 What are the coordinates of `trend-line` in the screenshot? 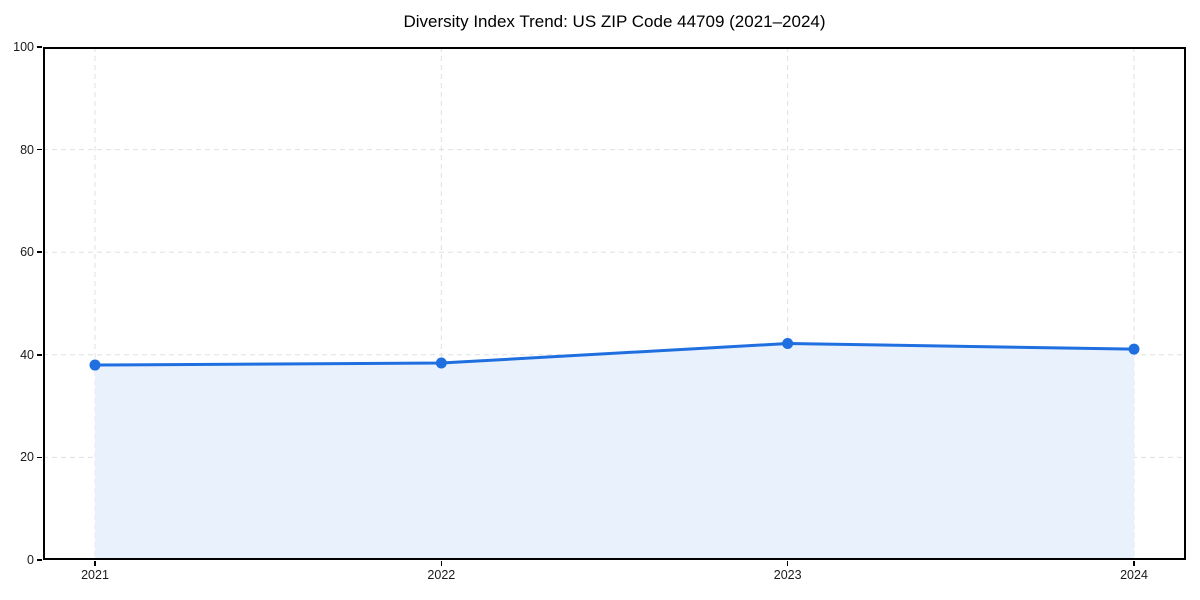 It's located at (614, 354).